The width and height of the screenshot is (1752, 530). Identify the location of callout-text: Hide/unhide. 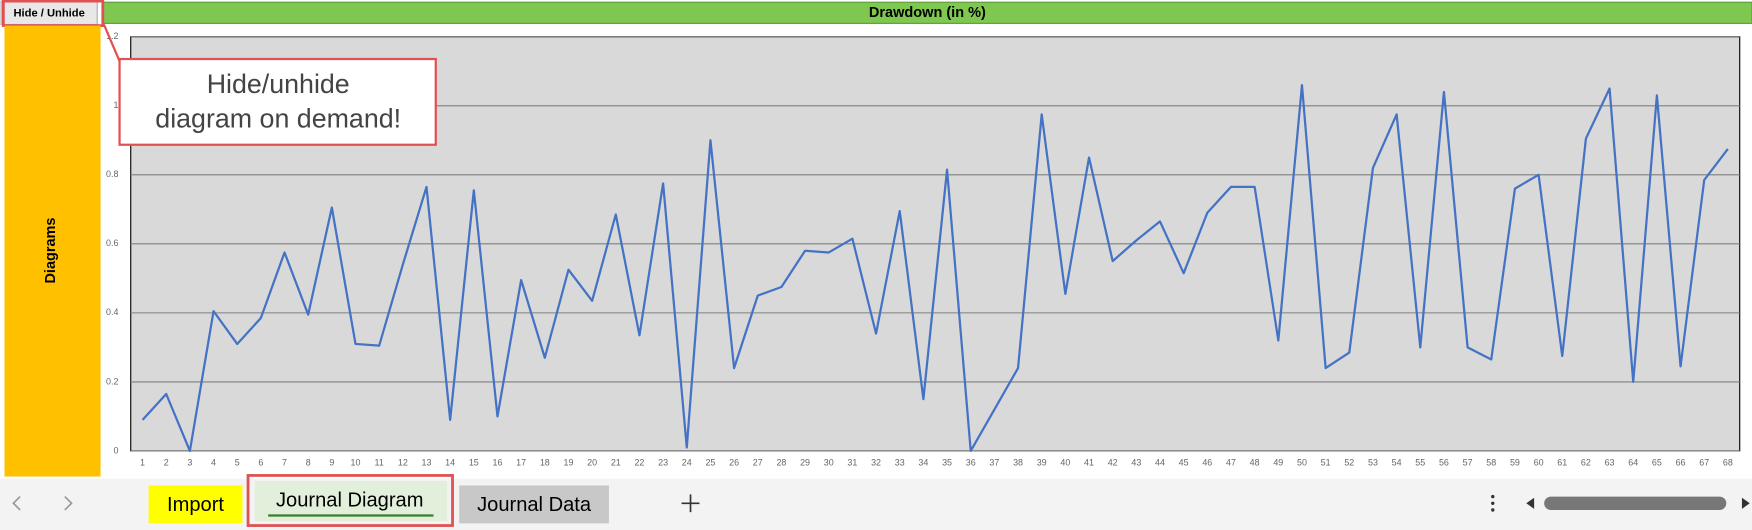
(278, 84).